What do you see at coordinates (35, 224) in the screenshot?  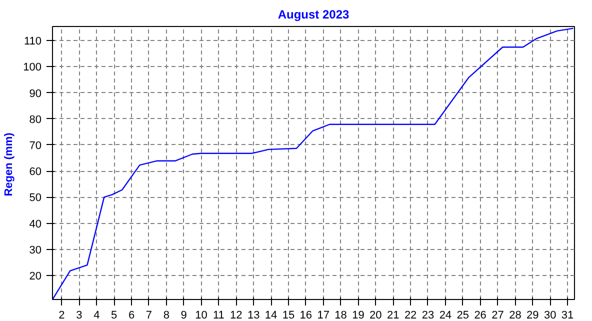 I see `y-tick-label: 40` at bounding box center [35, 224].